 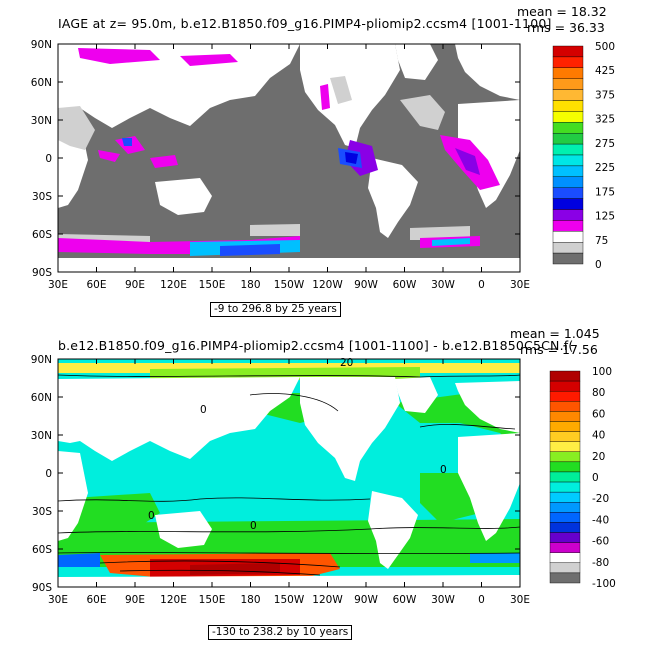 What do you see at coordinates (605, 144) in the screenshot?
I see `colorbar-label: 275` at bounding box center [605, 144].